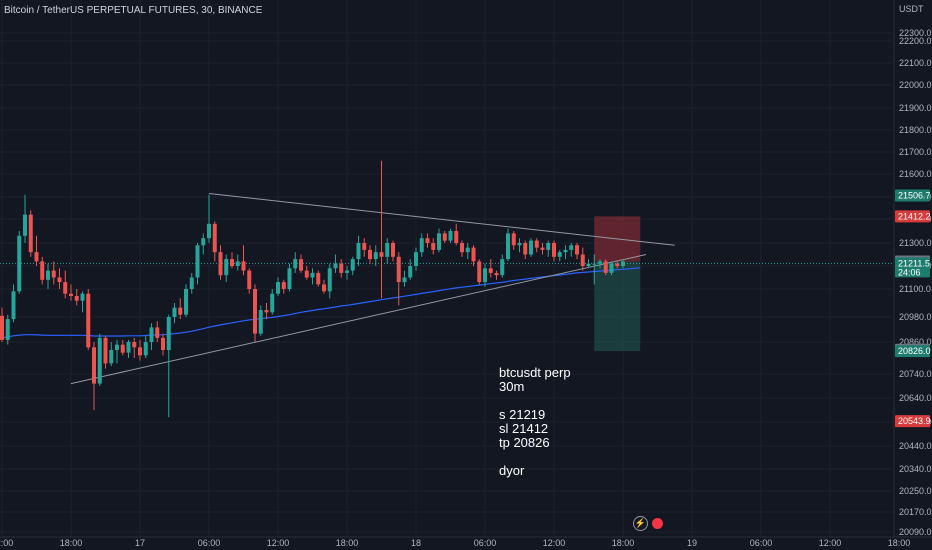  I want to click on y-tick-label: 22300.0, so click(915, 33).